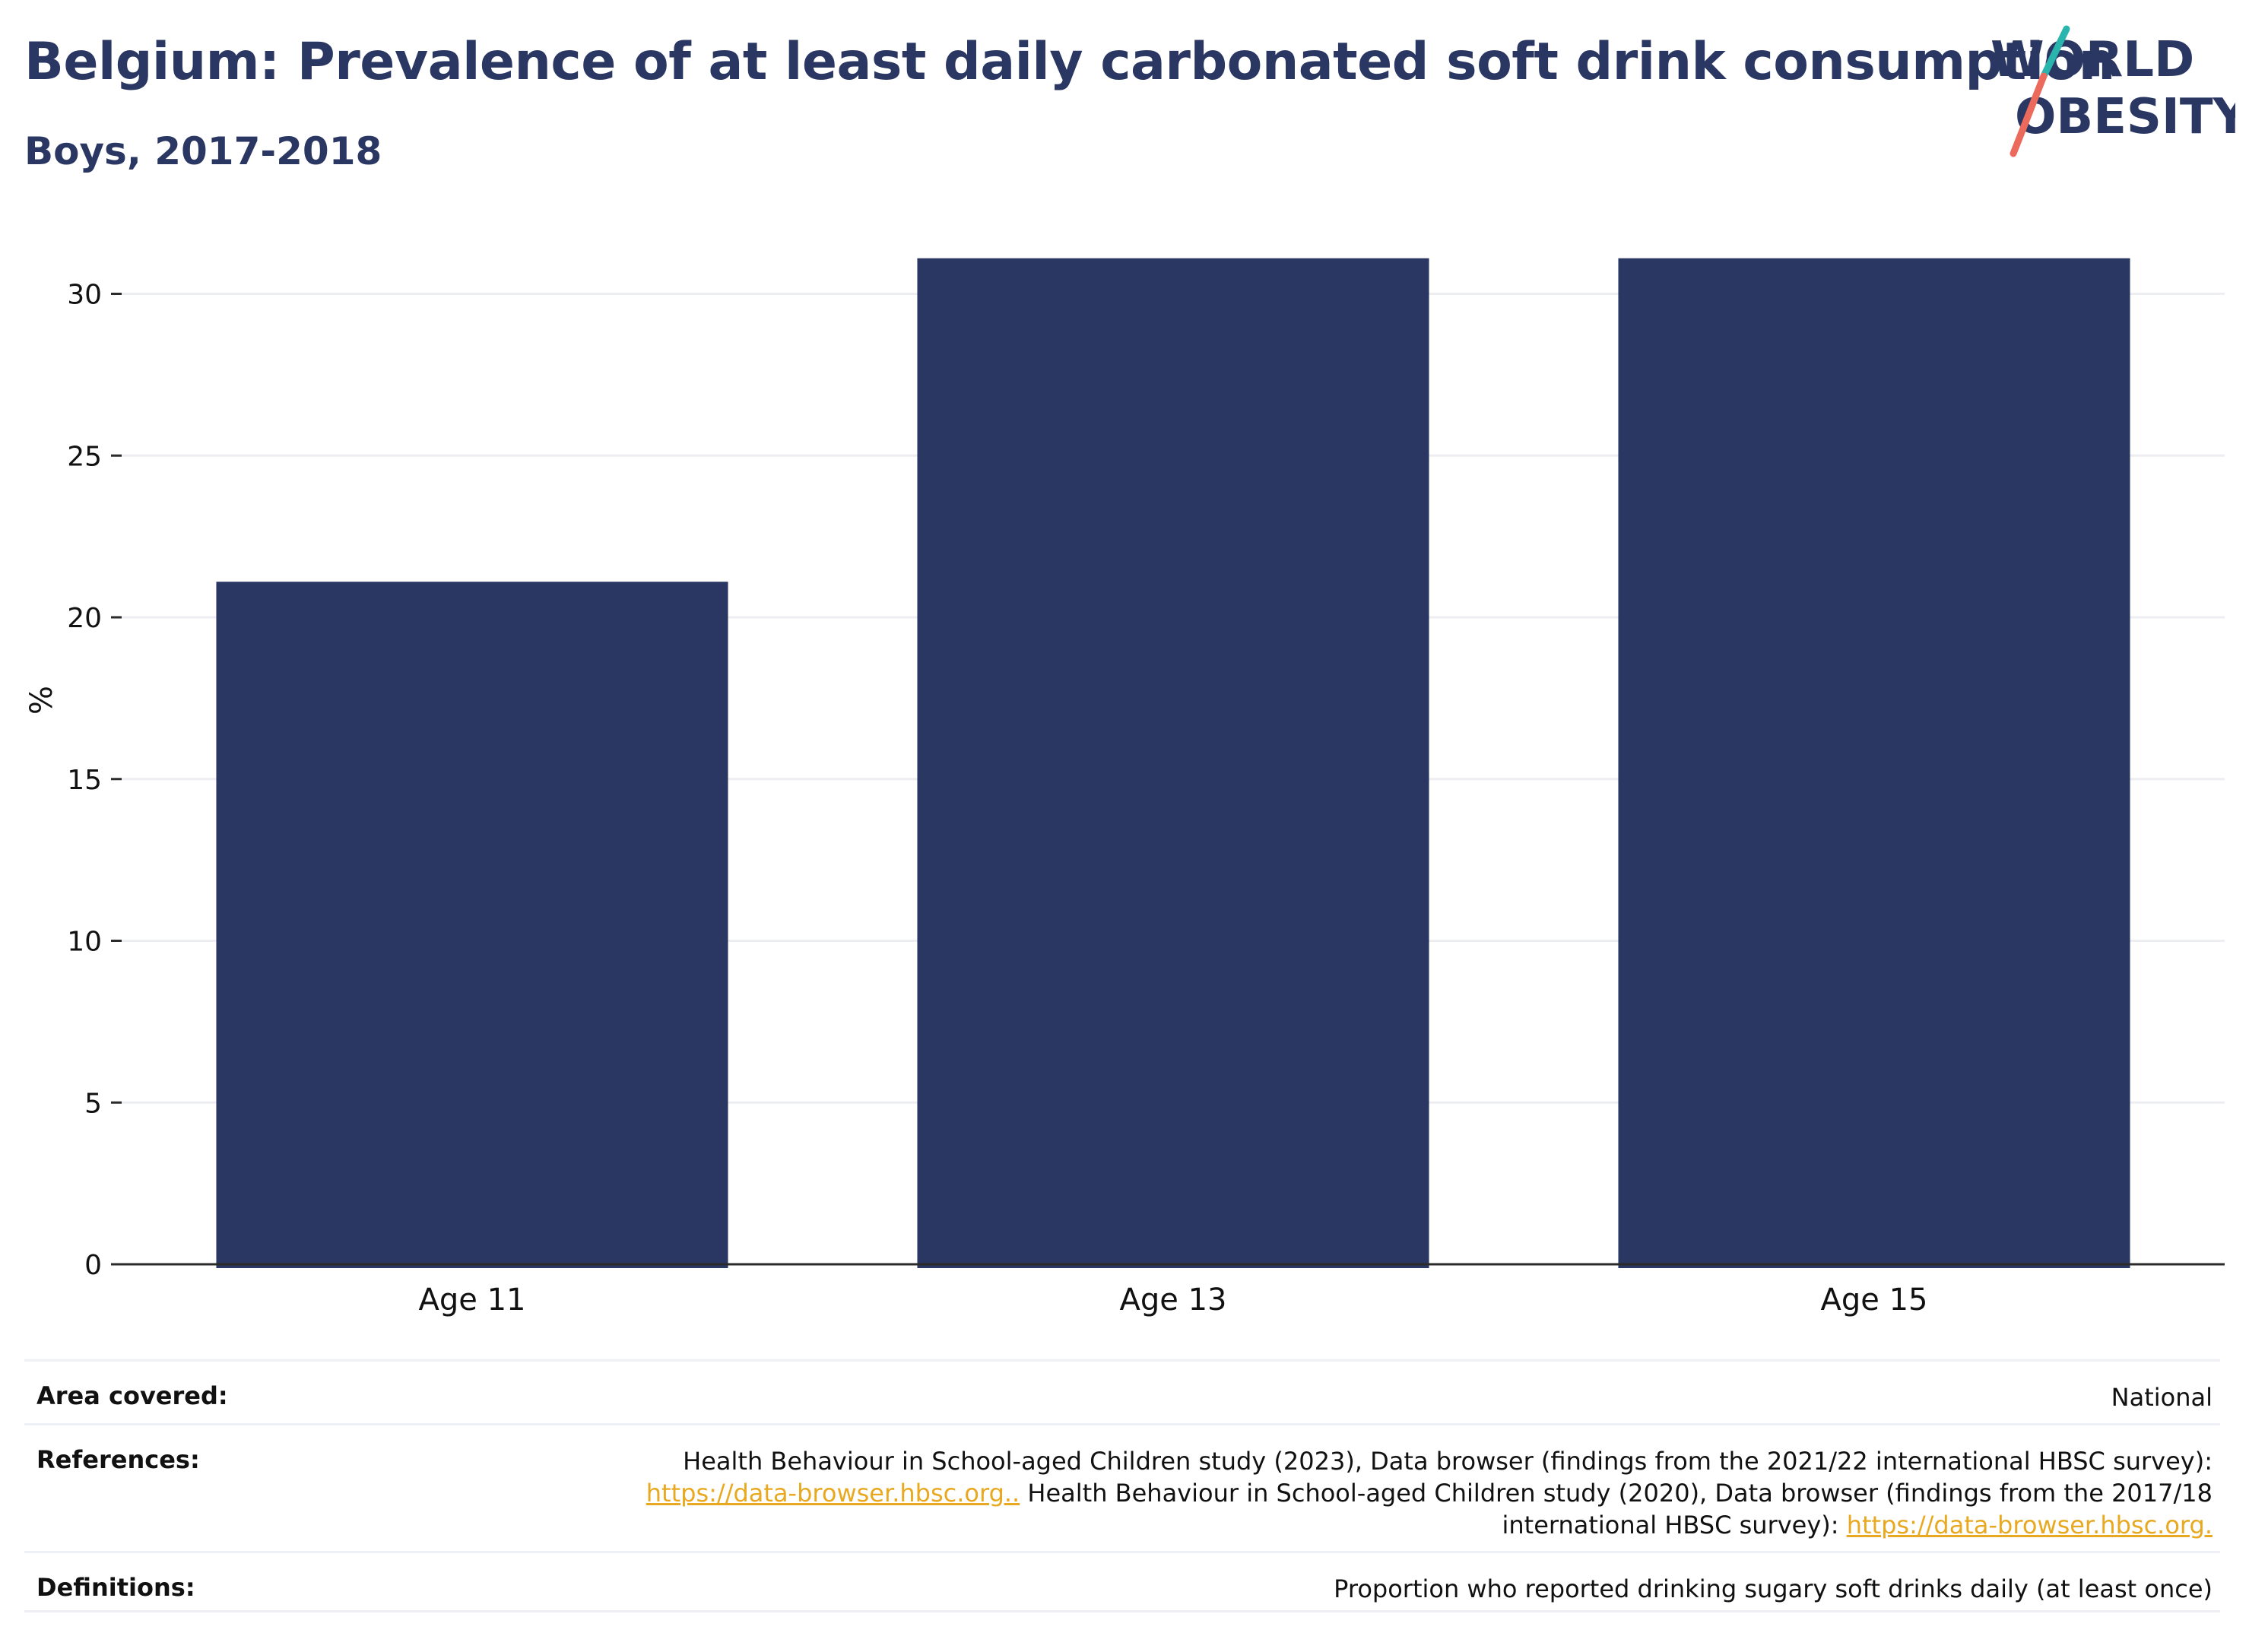  Describe the element at coordinates (833, 1493) in the screenshot. I see `reference-link-1: https://data-browser.hbsc.org..` at that location.